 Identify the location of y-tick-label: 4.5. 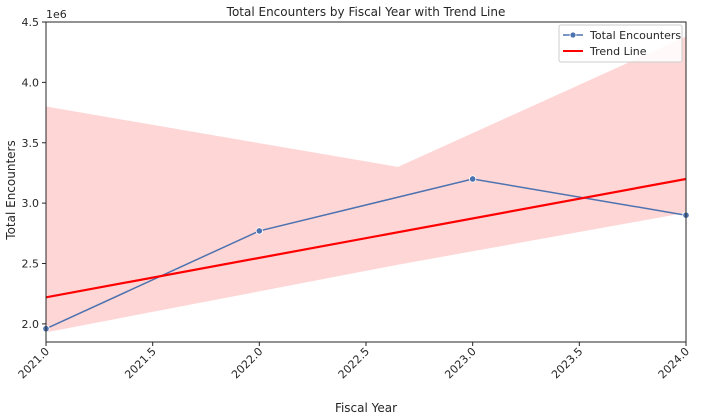
(31, 22).